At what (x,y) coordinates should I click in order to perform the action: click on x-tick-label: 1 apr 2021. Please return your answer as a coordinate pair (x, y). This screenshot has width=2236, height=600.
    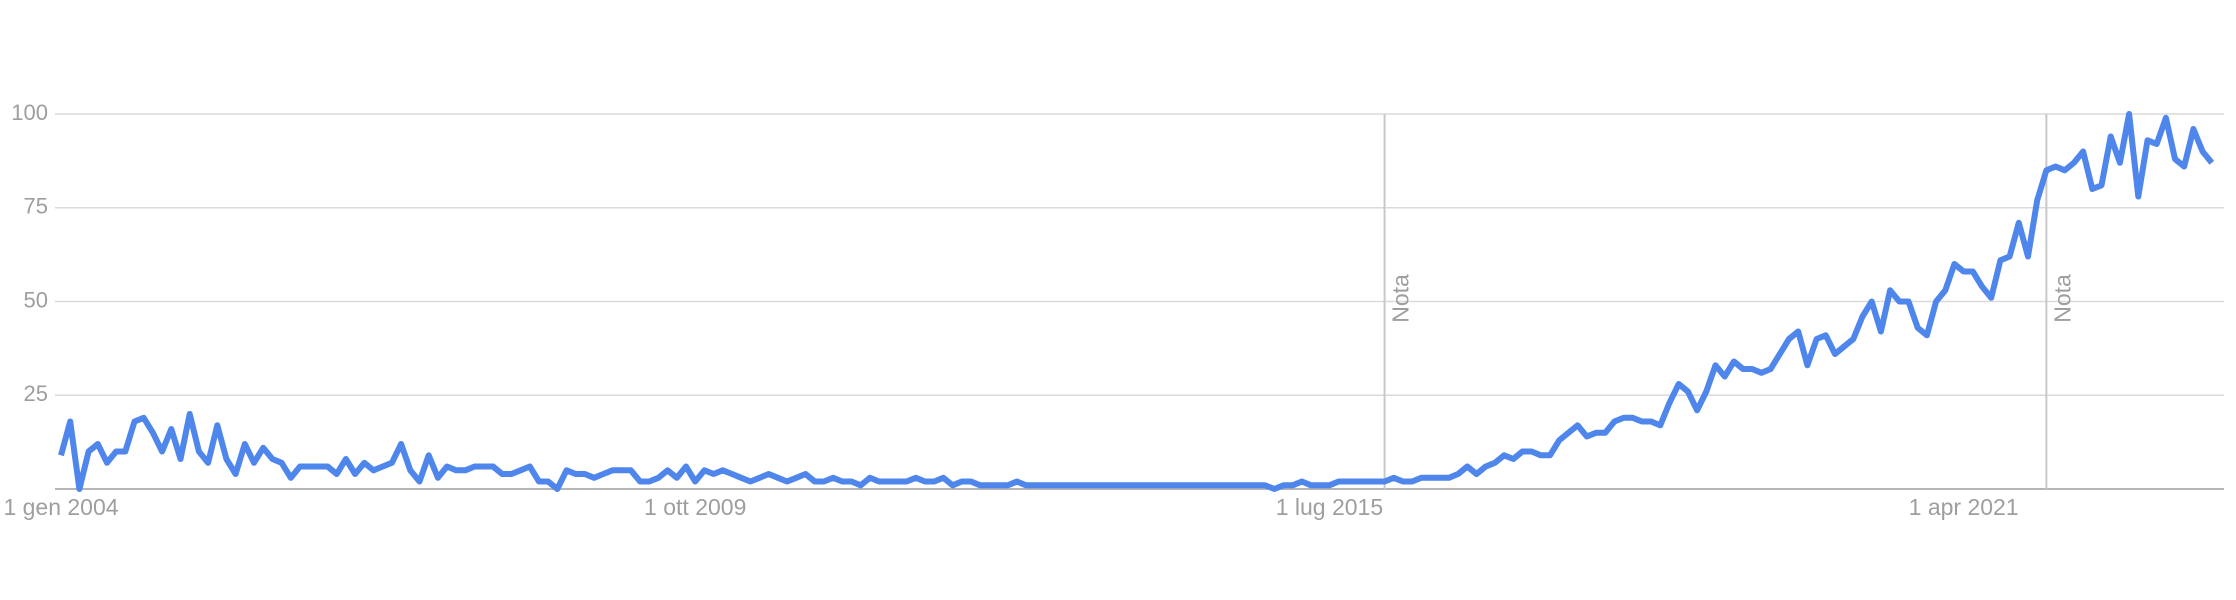
    Looking at the image, I should click on (1964, 507).